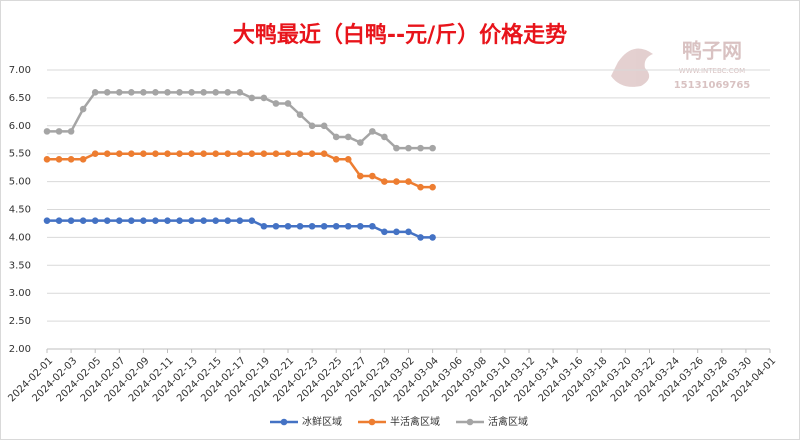  What do you see at coordinates (712, 71) in the screenshot?
I see `watermark-site: WWW.INTEBC.COM` at bounding box center [712, 71].